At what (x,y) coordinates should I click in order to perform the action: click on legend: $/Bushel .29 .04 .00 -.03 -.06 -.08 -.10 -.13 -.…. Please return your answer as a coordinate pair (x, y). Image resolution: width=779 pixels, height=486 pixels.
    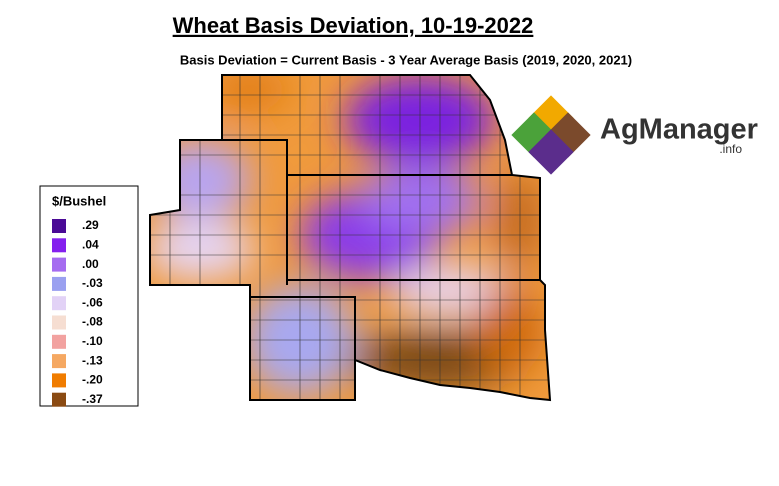
    Looking at the image, I should click on (89, 296).